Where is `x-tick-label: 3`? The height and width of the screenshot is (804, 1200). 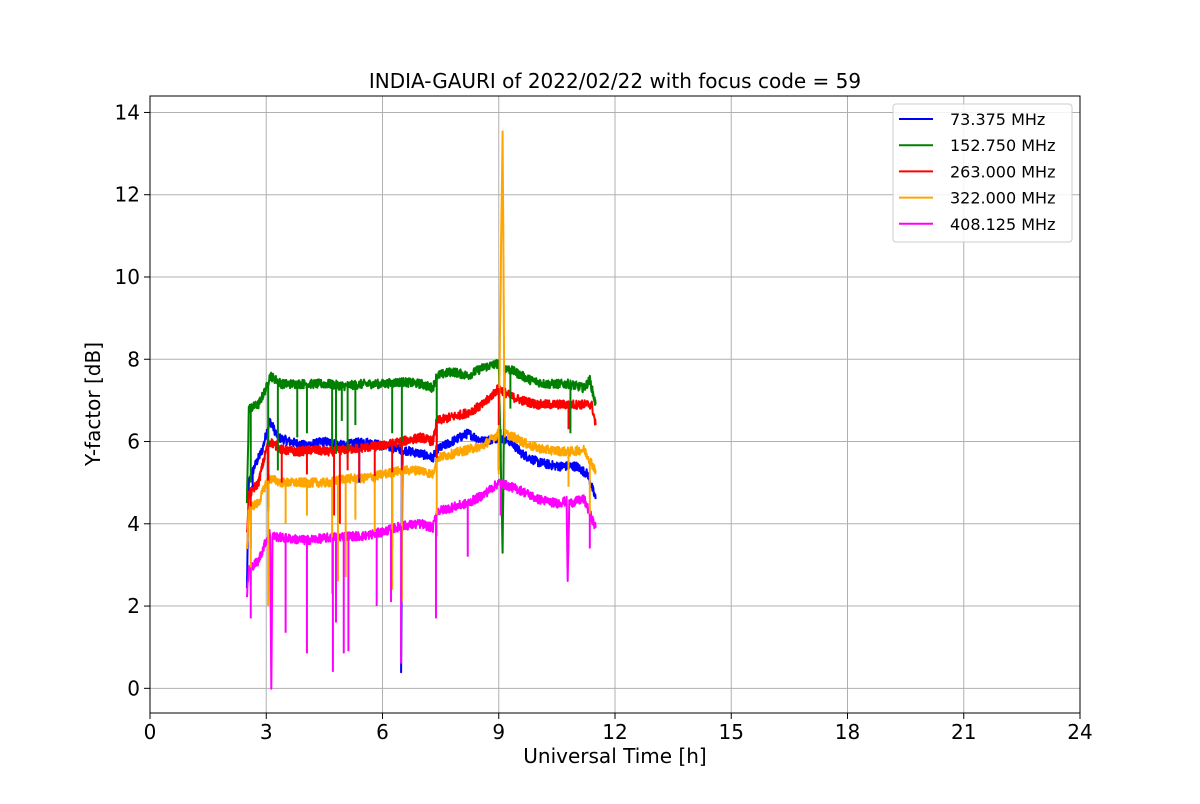 x-tick-label: 3 is located at coordinates (266, 732).